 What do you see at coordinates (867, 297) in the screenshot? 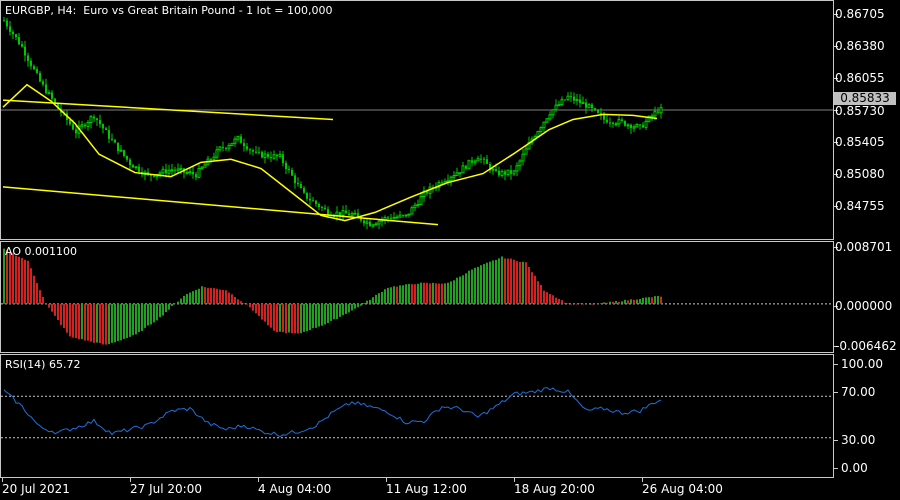
I see `ao-axis: 0.008701 0.000000 -0.006462` at bounding box center [867, 297].